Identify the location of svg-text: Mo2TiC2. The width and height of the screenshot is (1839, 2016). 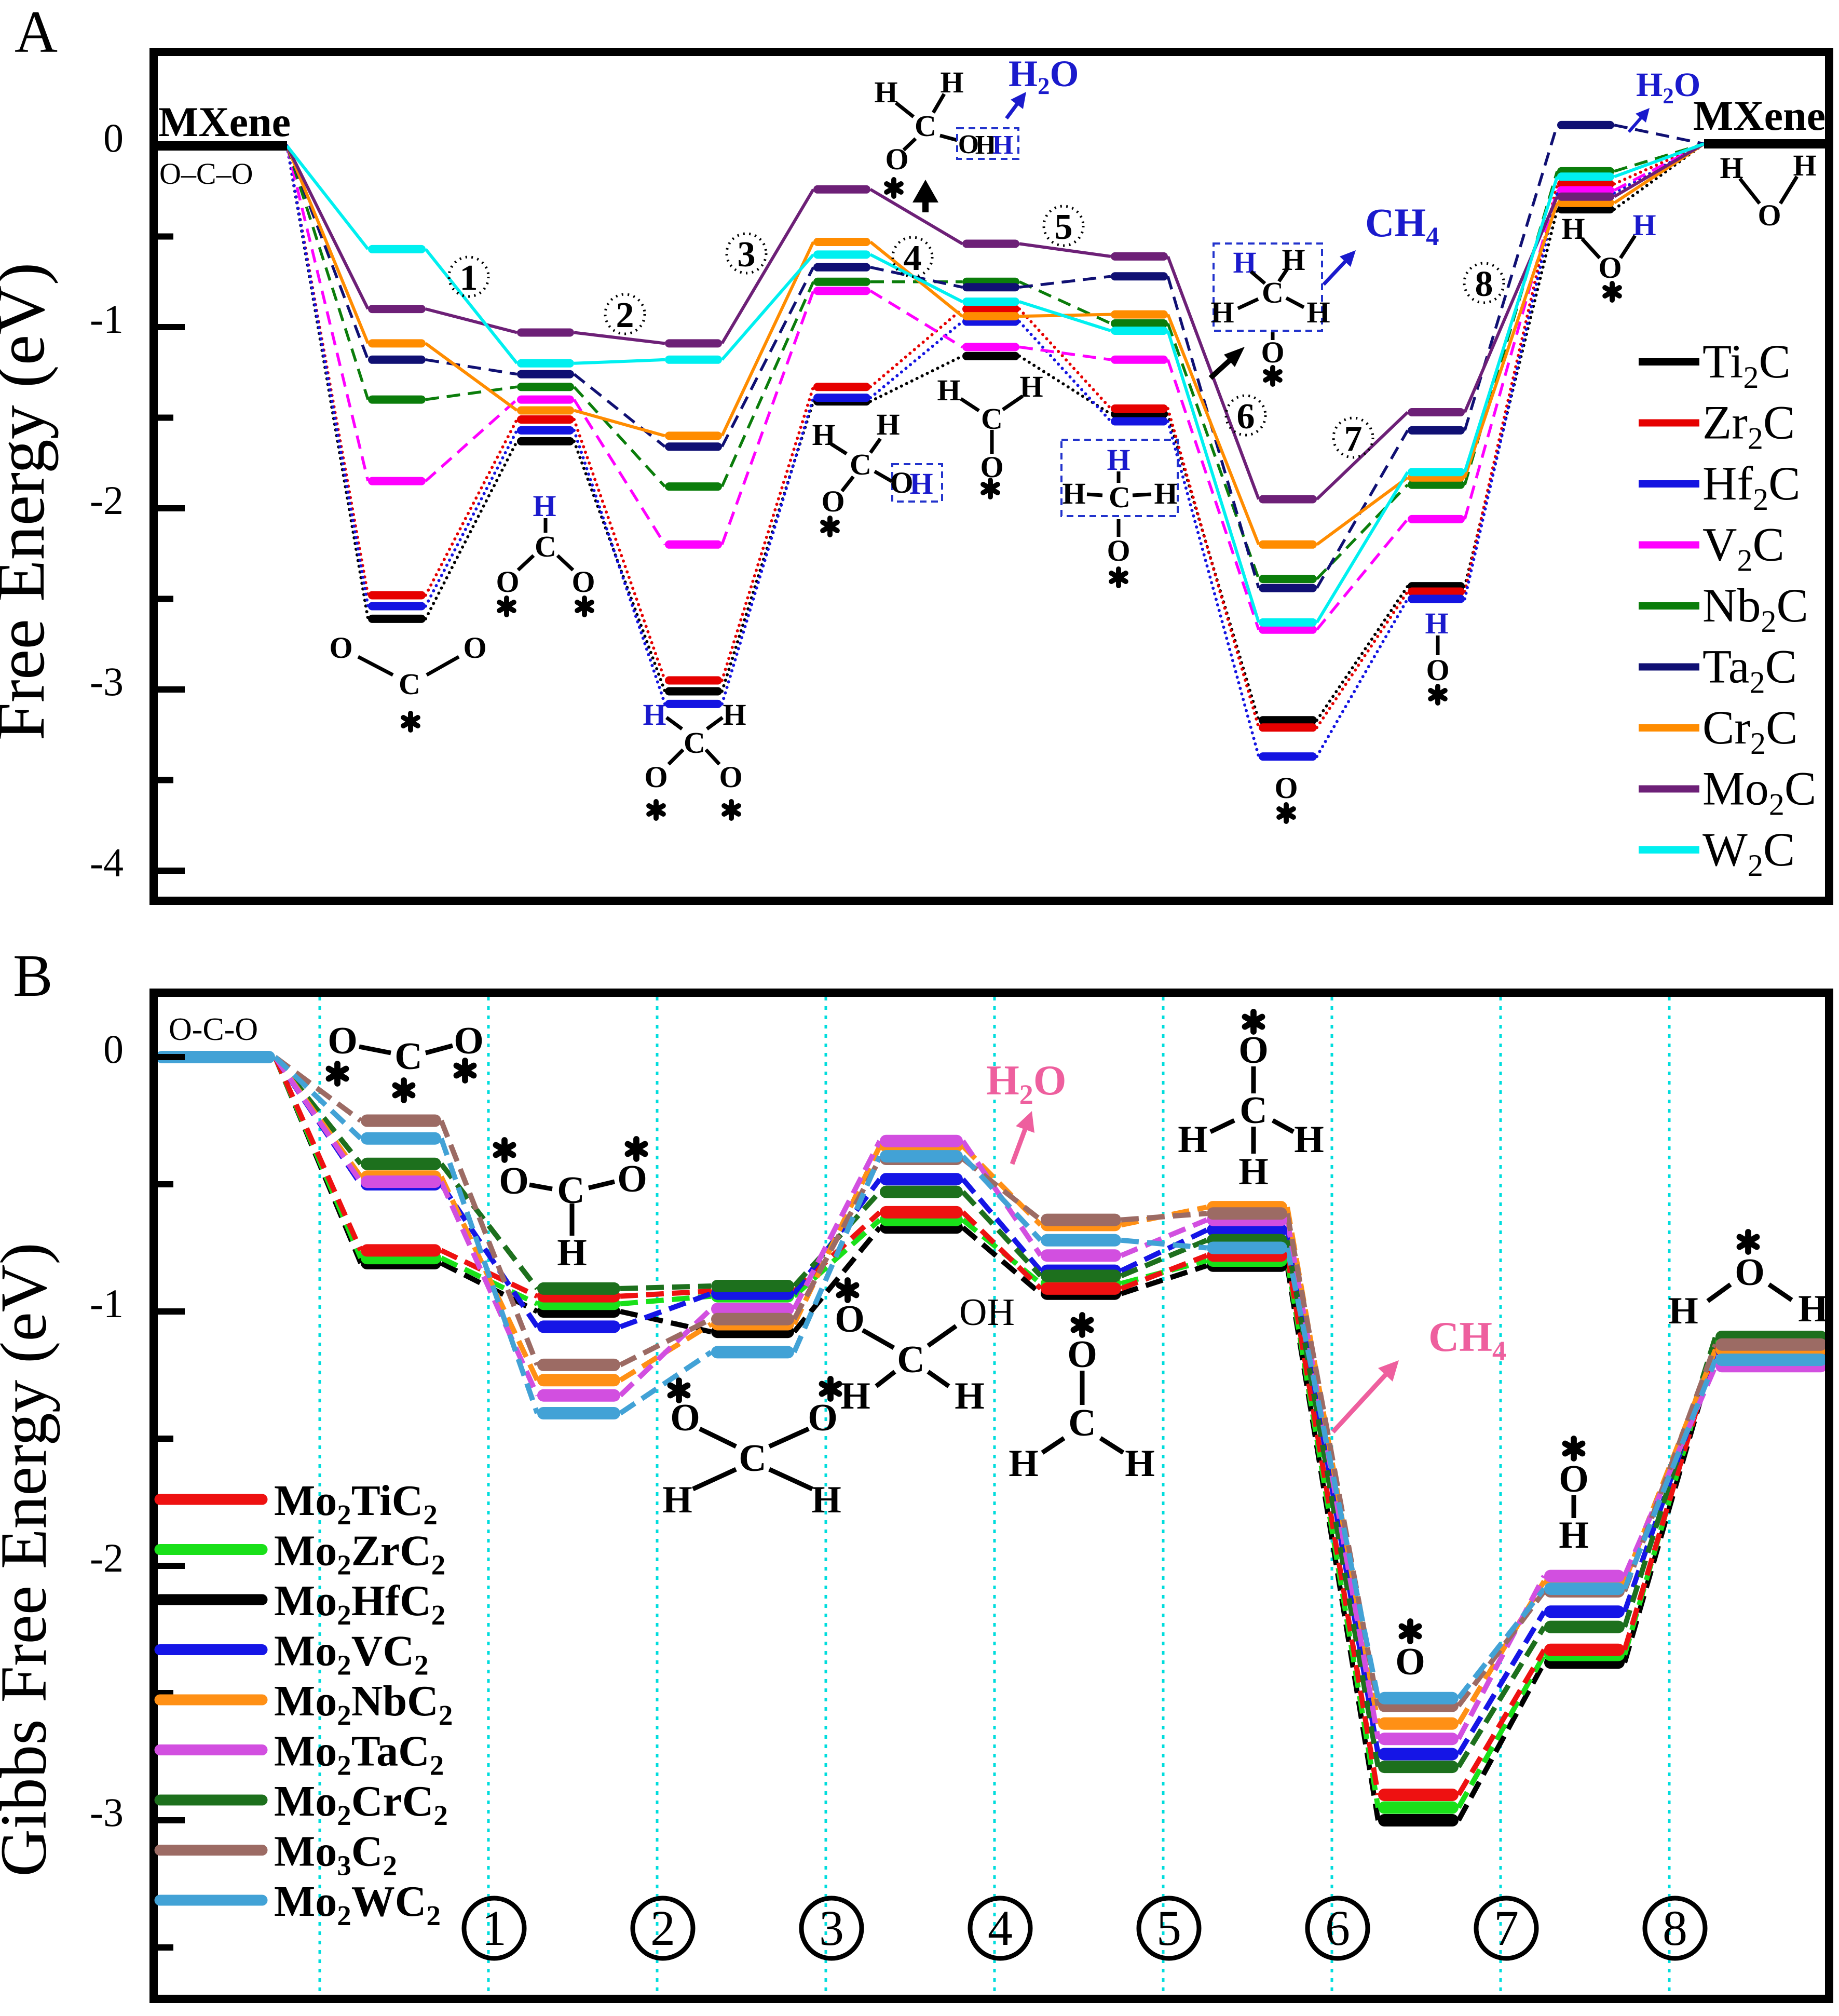
(356, 1504).